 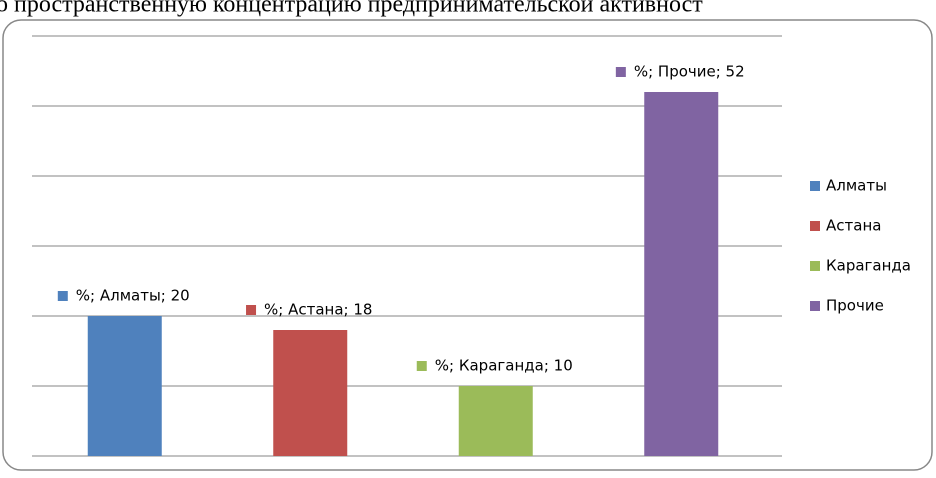 What do you see at coordinates (504, 366) in the screenshot?
I see `data-label: %; Караганда; 10` at bounding box center [504, 366].